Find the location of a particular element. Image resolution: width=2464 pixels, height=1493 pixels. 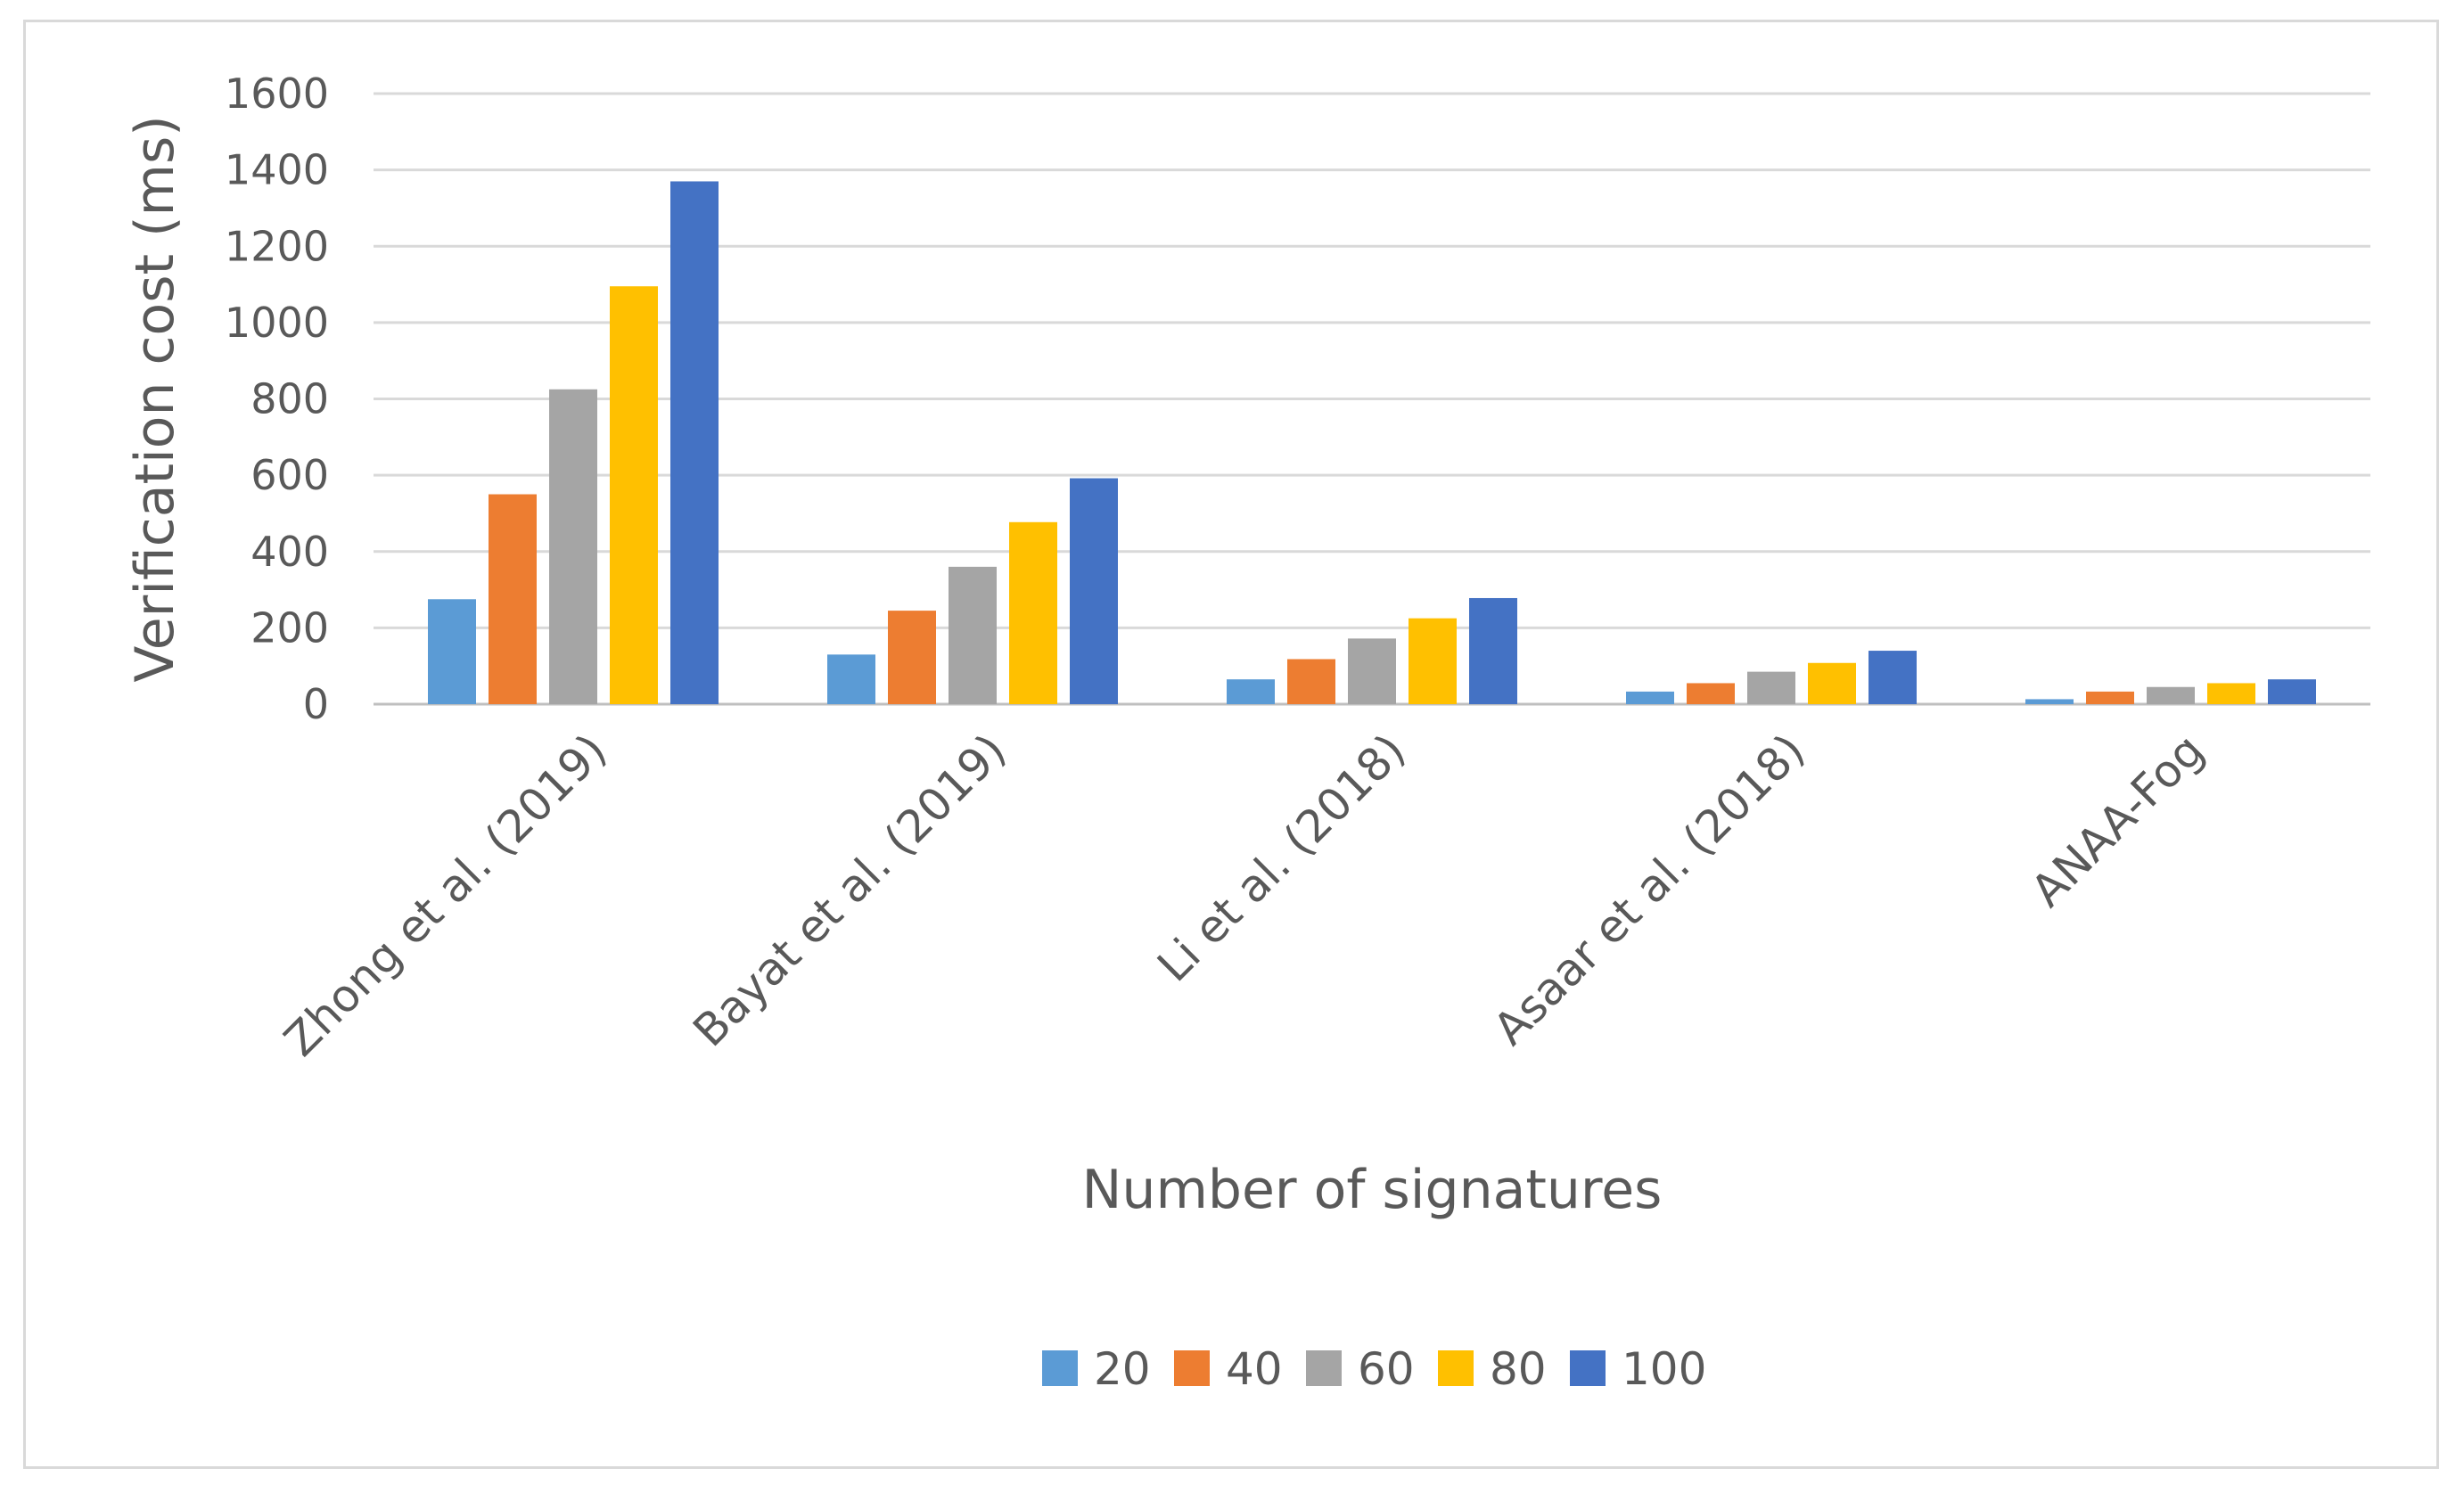

y-tick-labels: 0 200 400 600 800 1000 1200 1400 1600 is located at coordinates (277, 399).